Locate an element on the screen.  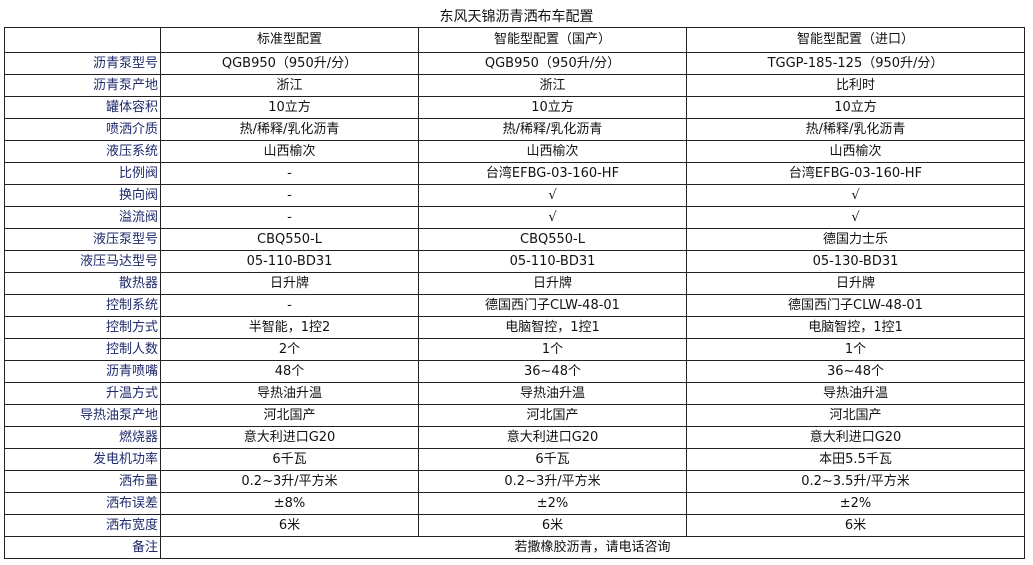
row-value: 半智能，1控2 is located at coordinates (289, 327).